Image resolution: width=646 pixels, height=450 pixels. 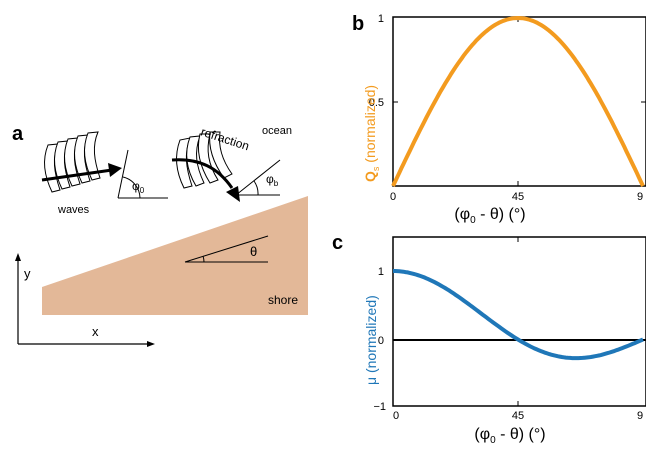 I want to click on ocean-label: ocean, so click(x=277, y=131).